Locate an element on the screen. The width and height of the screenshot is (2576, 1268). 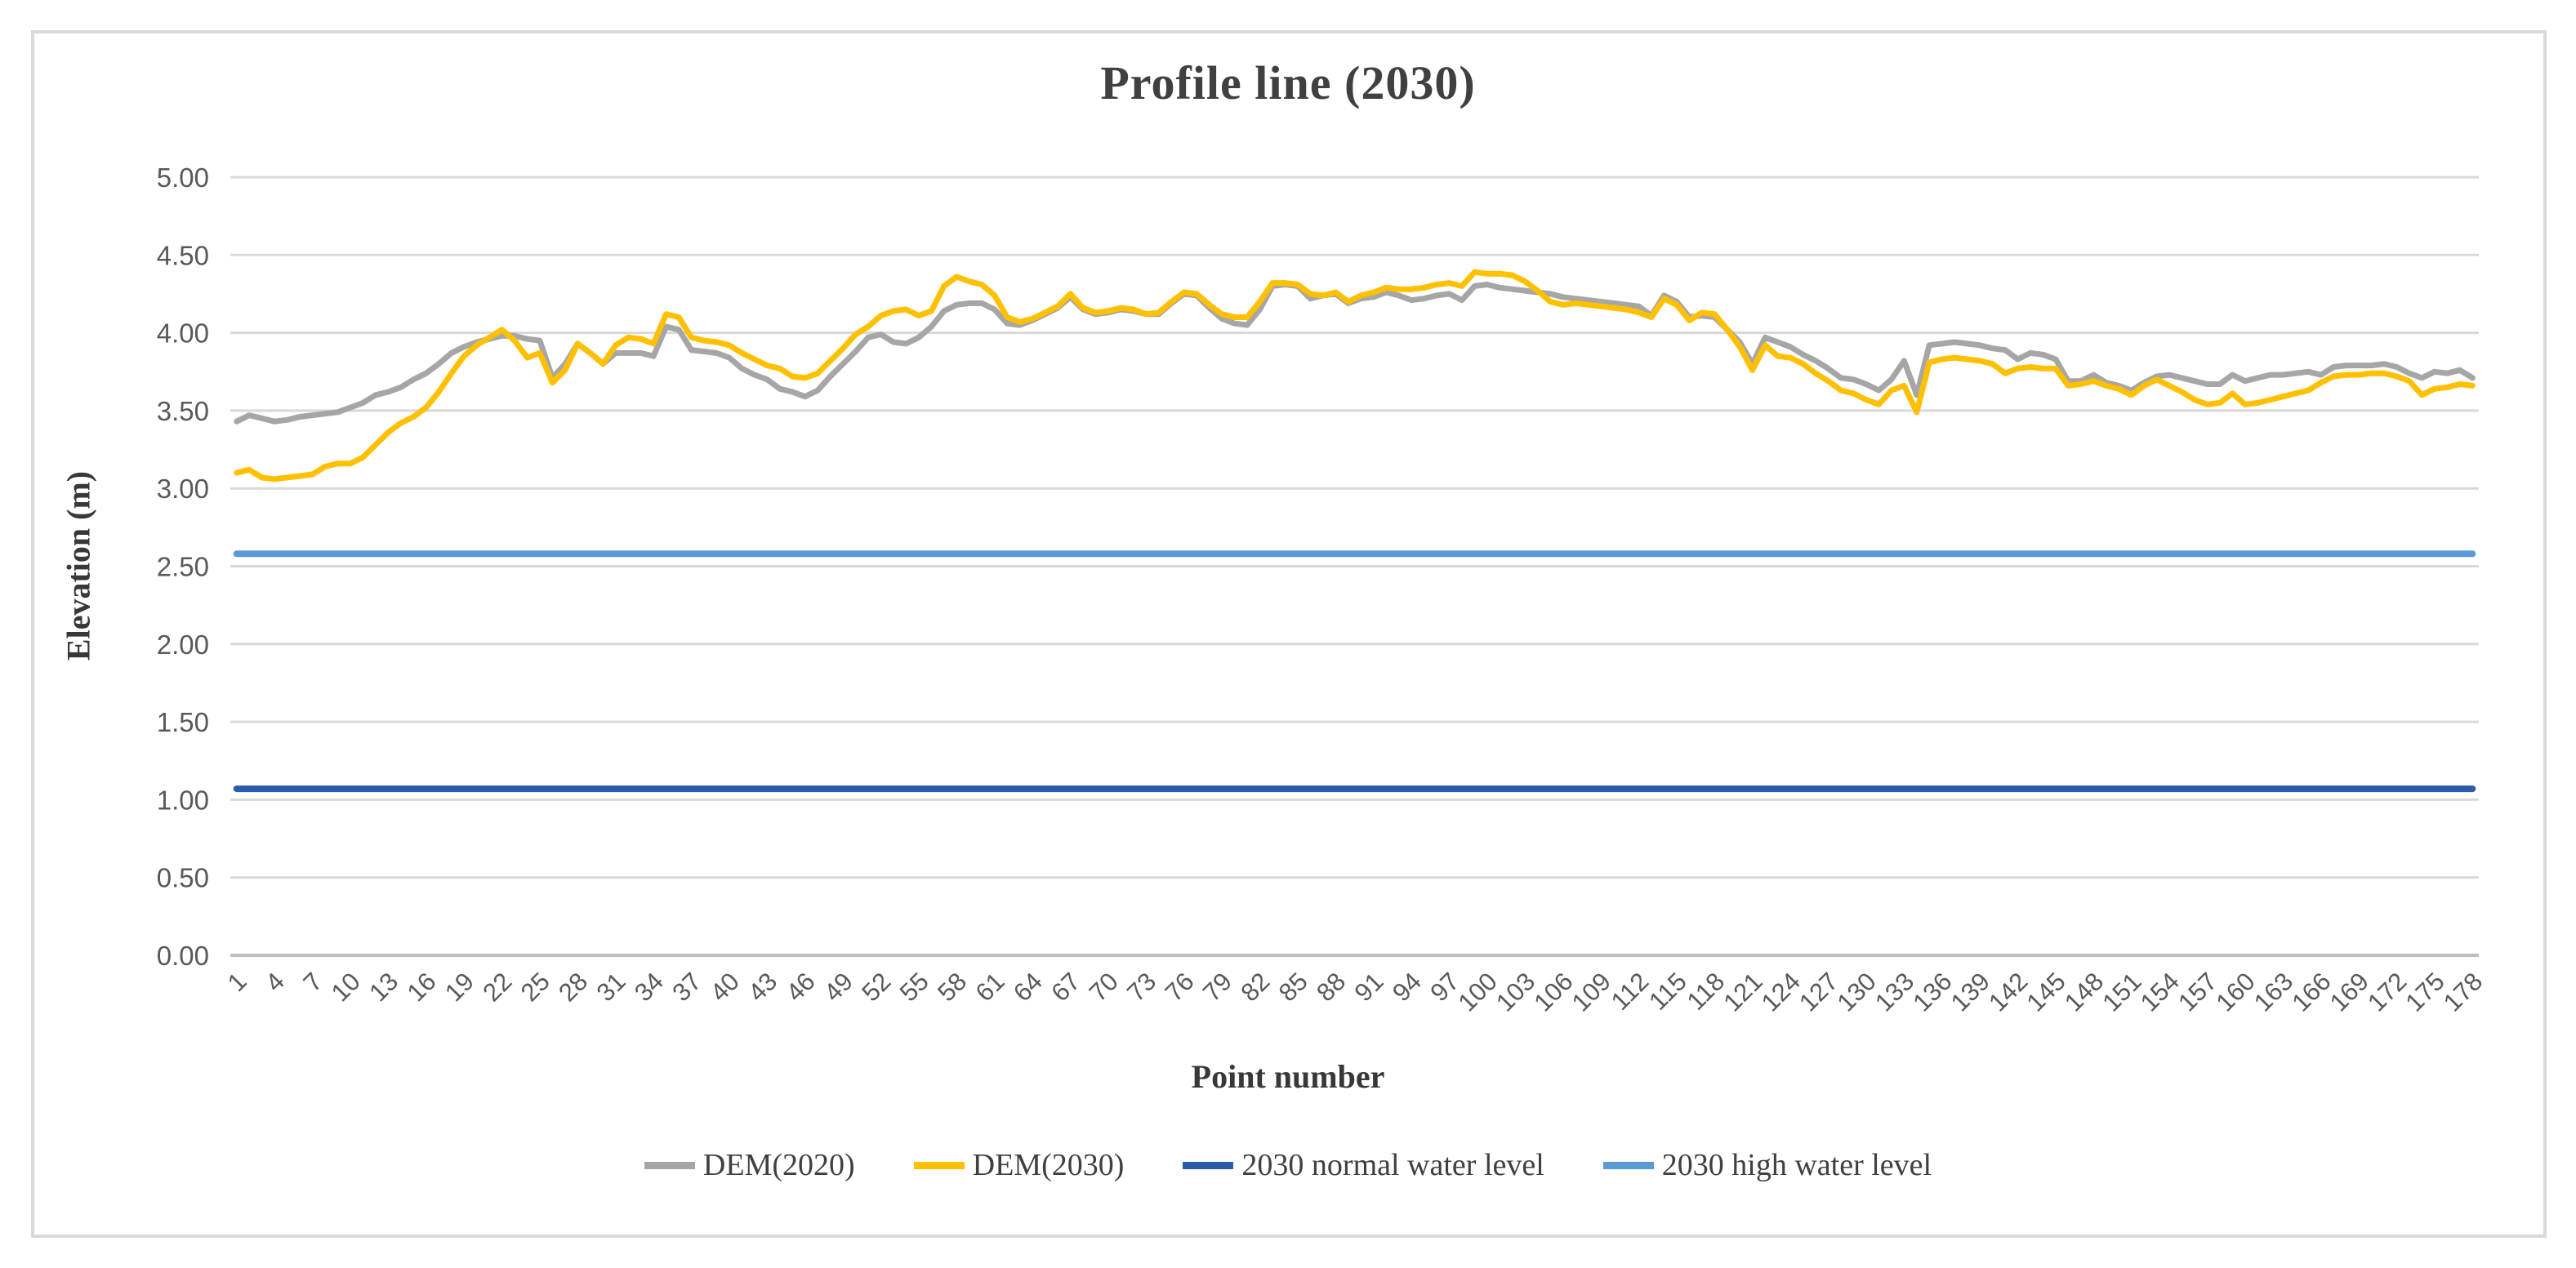
x-tick-label: 91 is located at coordinates (1369, 987).